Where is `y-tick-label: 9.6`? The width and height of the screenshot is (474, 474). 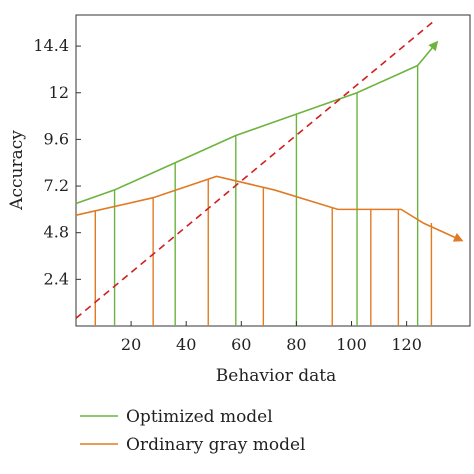 y-tick-label: 9.6 is located at coordinates (56, 138).